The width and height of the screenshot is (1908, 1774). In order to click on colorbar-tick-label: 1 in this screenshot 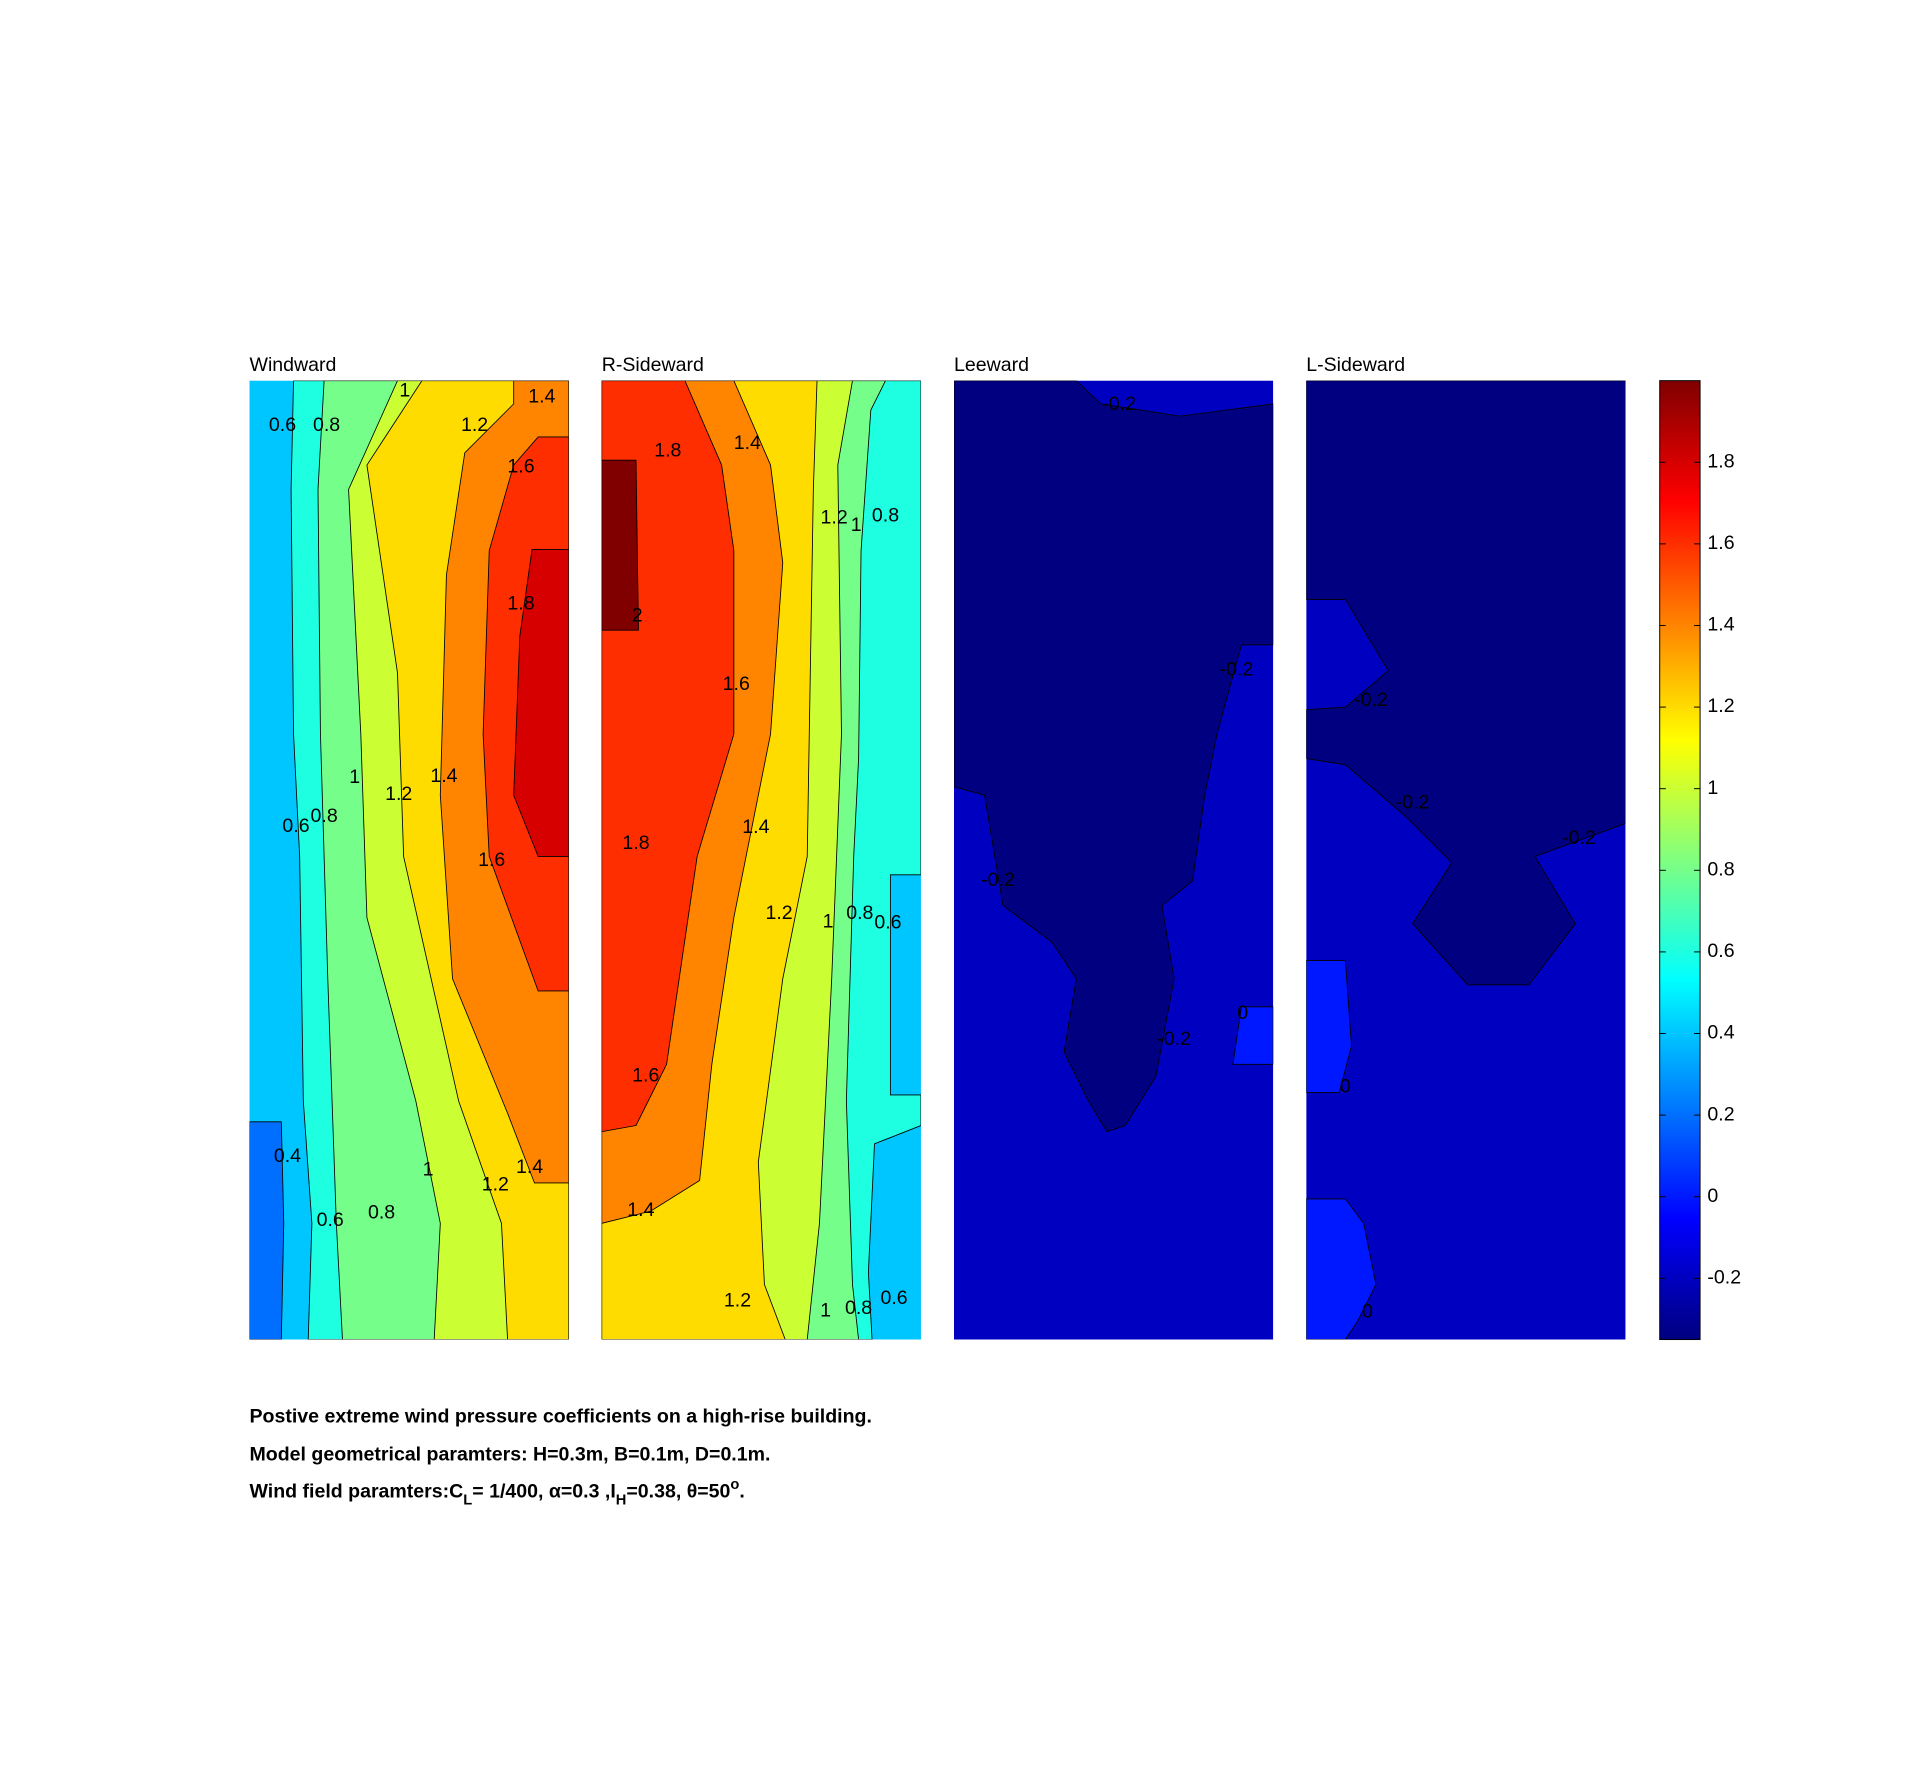, I will do `click(1712, 788)`.